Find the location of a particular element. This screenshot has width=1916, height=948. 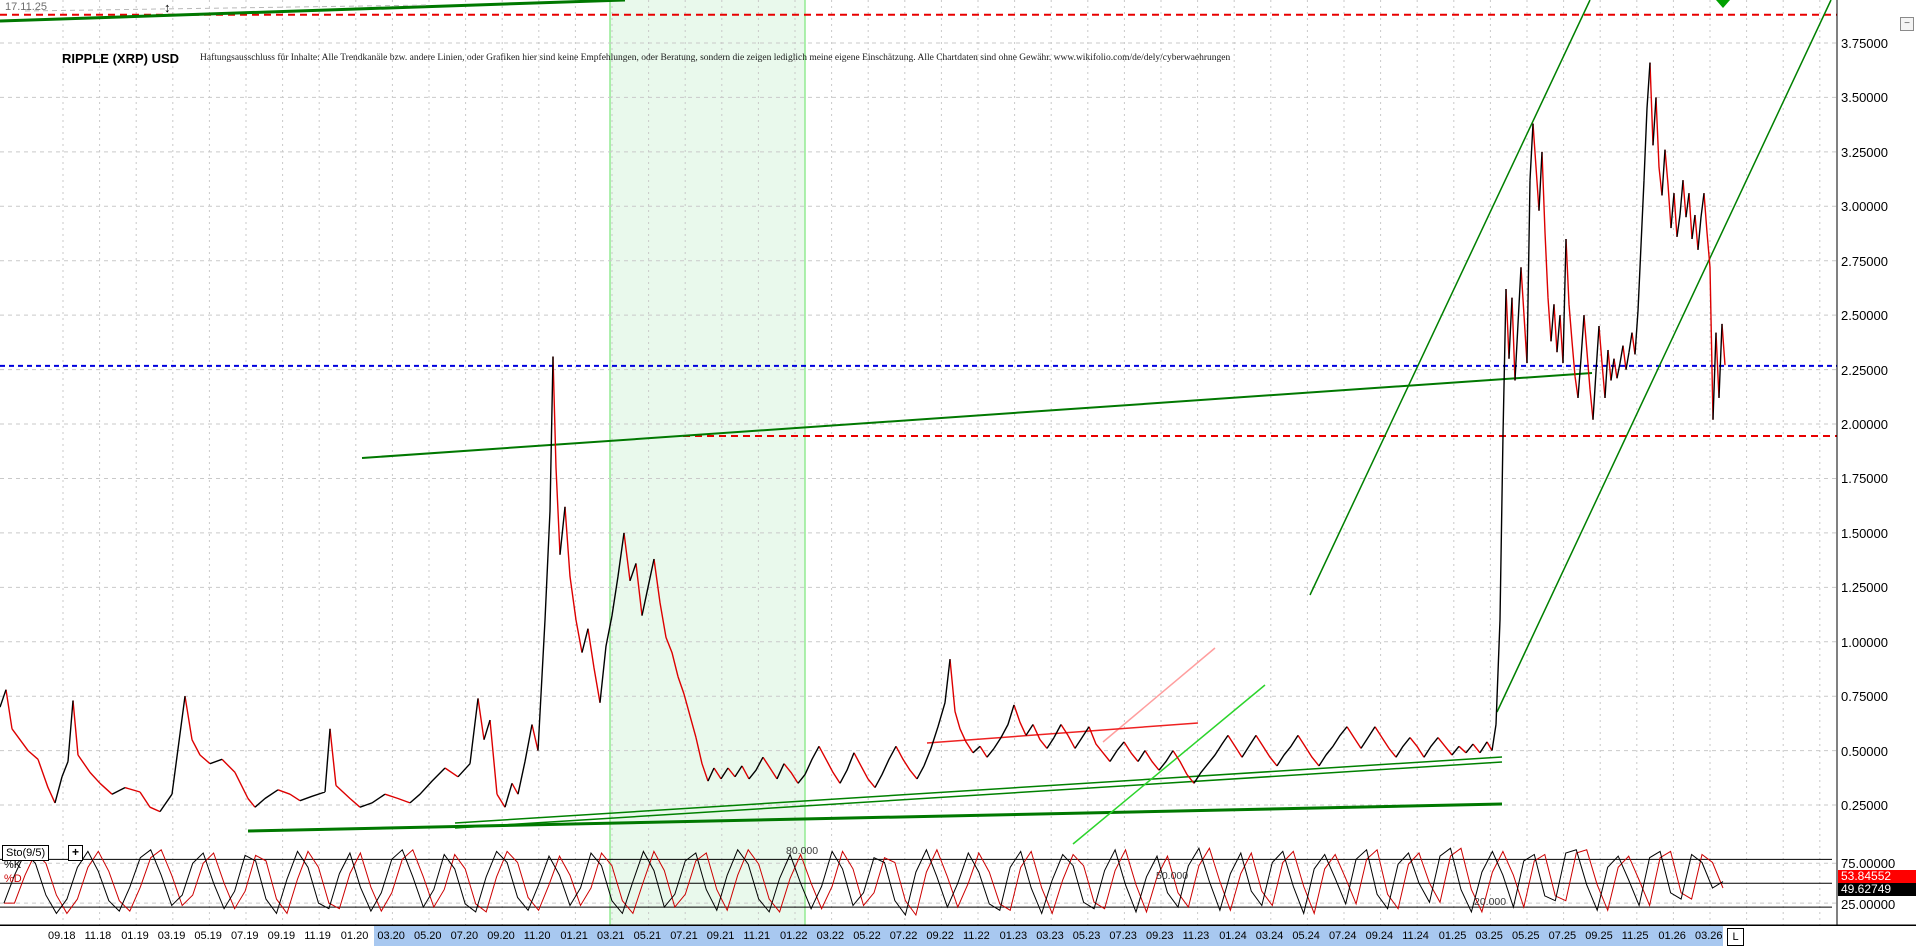

time-axis-selected-range is located at coordinates (1048, 936).